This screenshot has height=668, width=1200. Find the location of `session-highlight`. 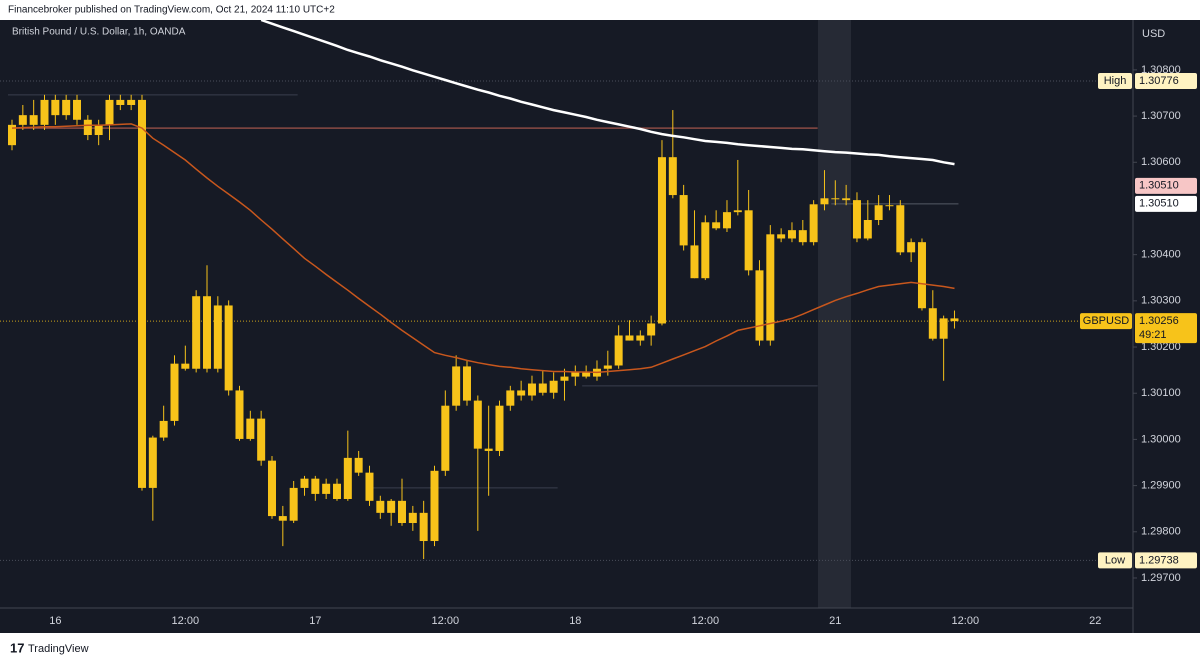

session-highlight is located at coordinates (834, 314).